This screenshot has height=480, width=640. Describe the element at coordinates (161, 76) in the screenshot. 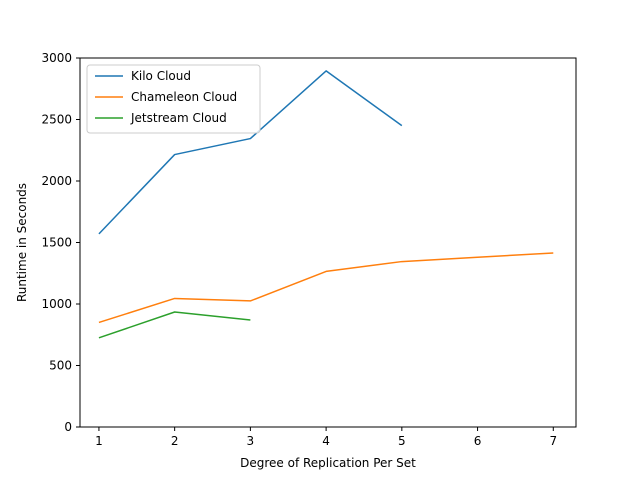

I see `legend-label-kilo-cloud: Kilo Cloud` at that location.